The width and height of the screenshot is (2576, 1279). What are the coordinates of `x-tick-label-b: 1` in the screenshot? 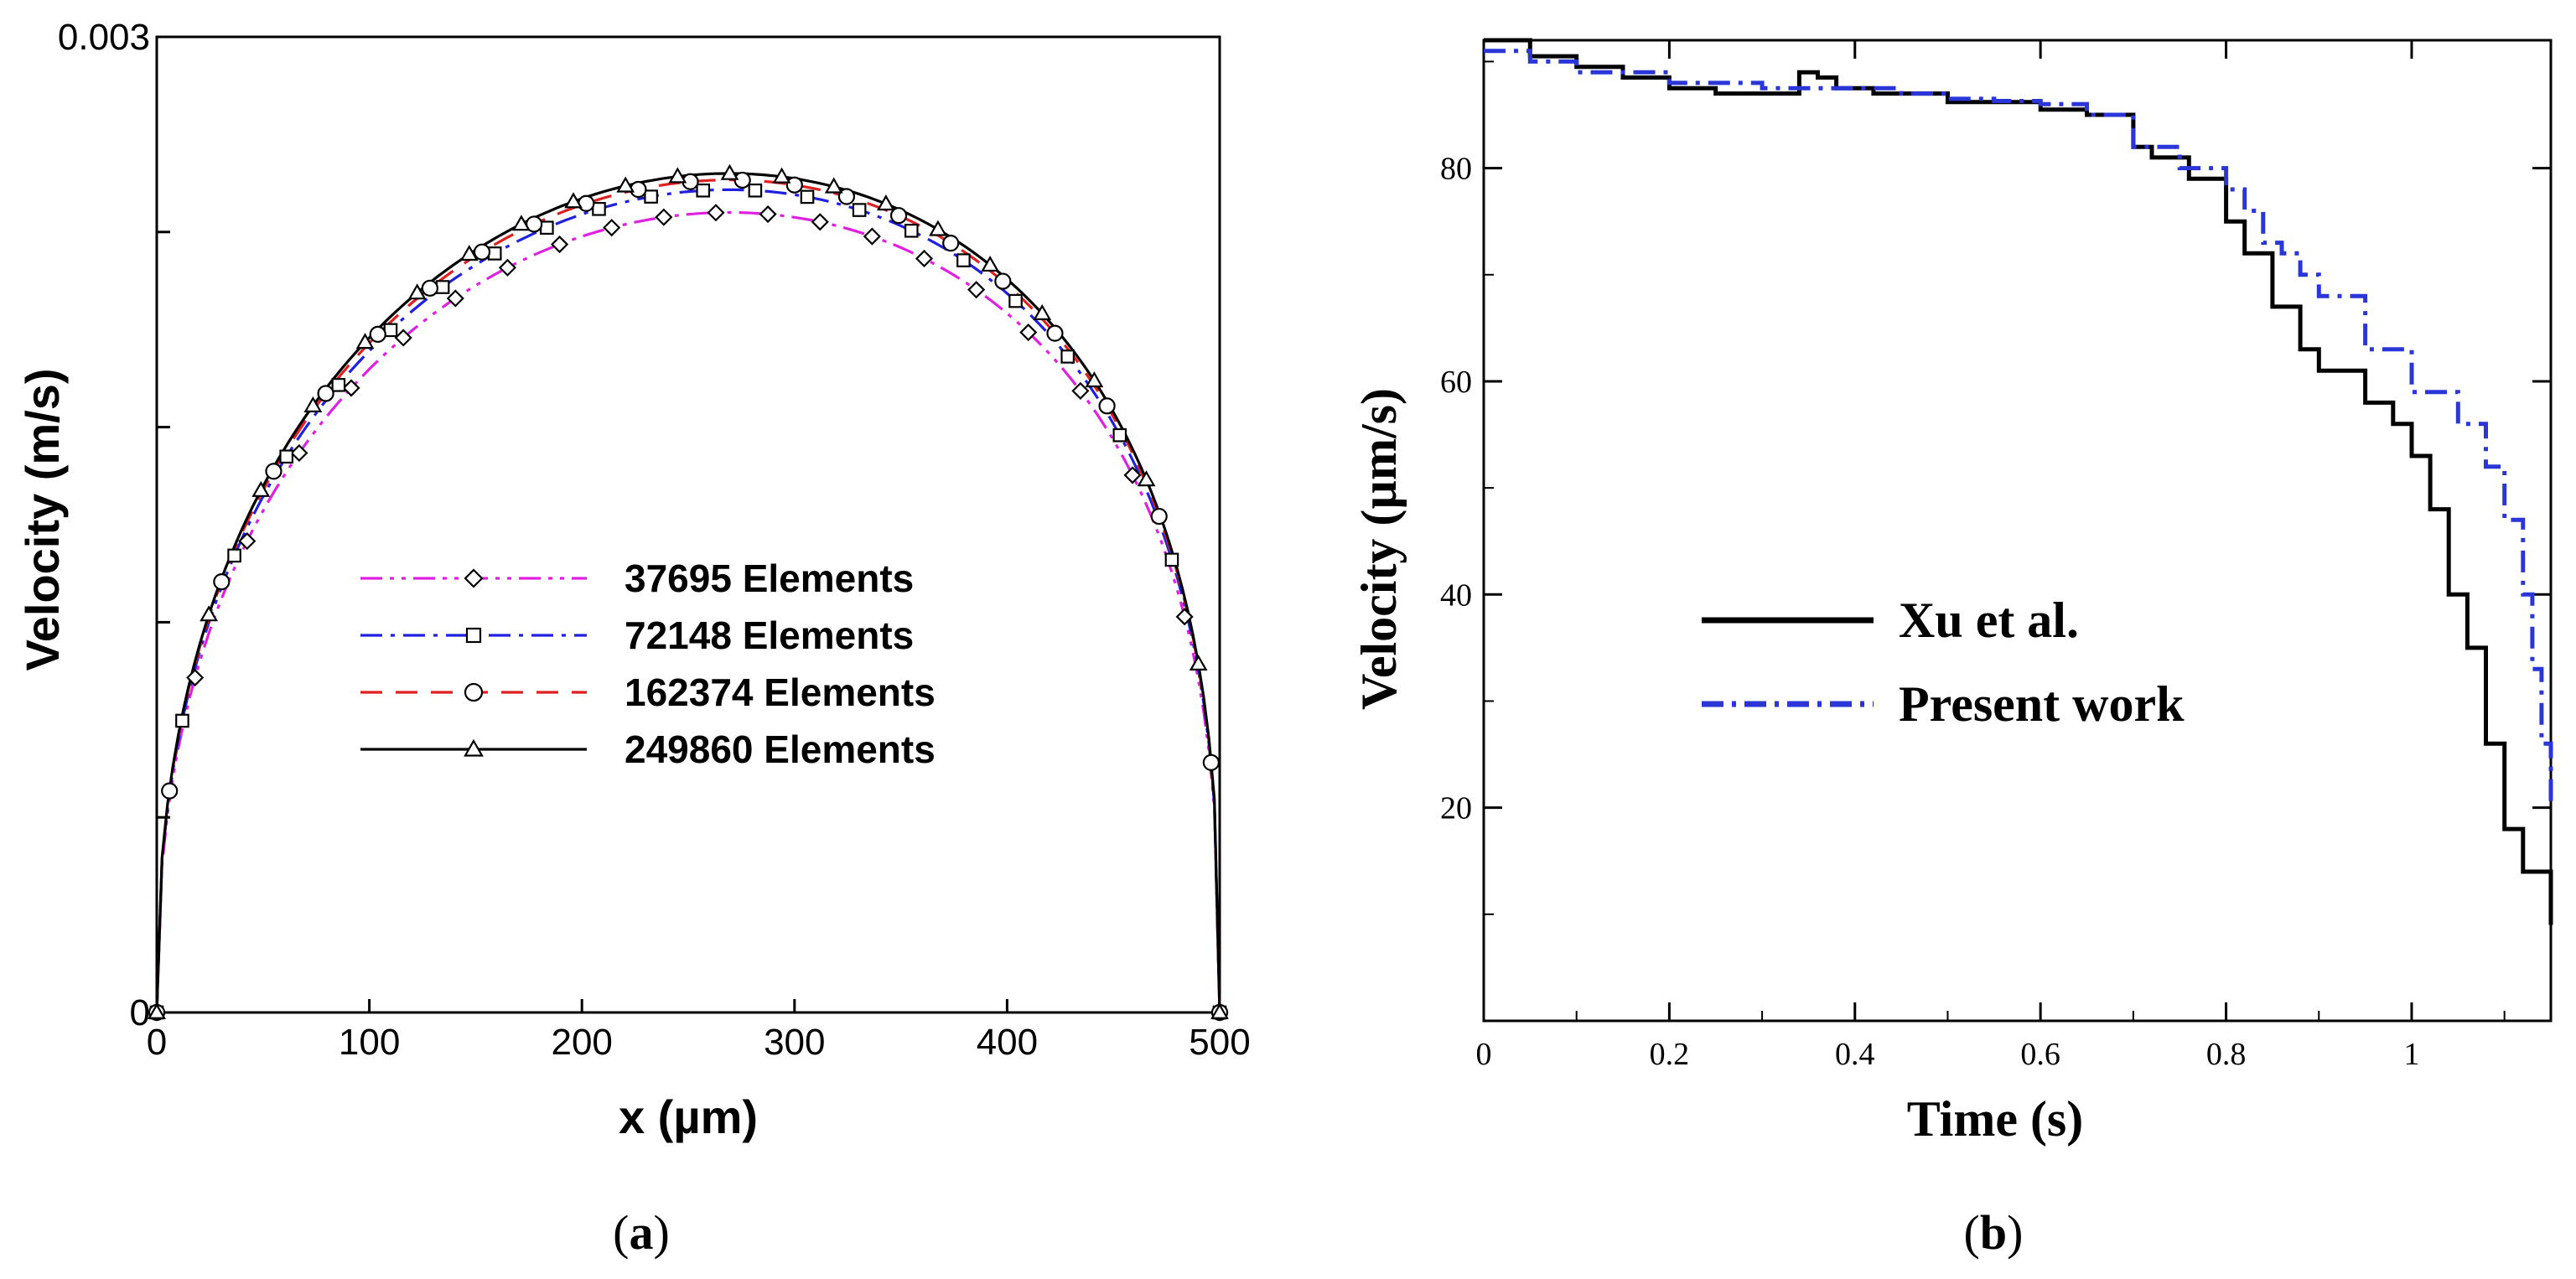 It's located at (2411, 1054).